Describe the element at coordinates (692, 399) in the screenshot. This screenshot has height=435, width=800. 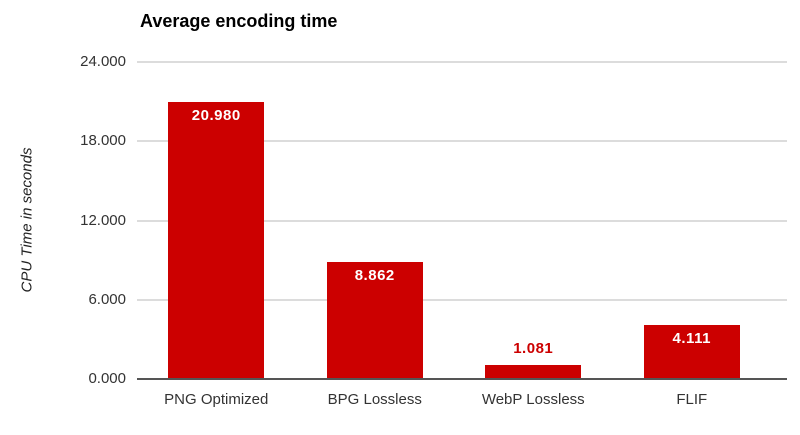
I see `x-category-label: FLIF` at that location.